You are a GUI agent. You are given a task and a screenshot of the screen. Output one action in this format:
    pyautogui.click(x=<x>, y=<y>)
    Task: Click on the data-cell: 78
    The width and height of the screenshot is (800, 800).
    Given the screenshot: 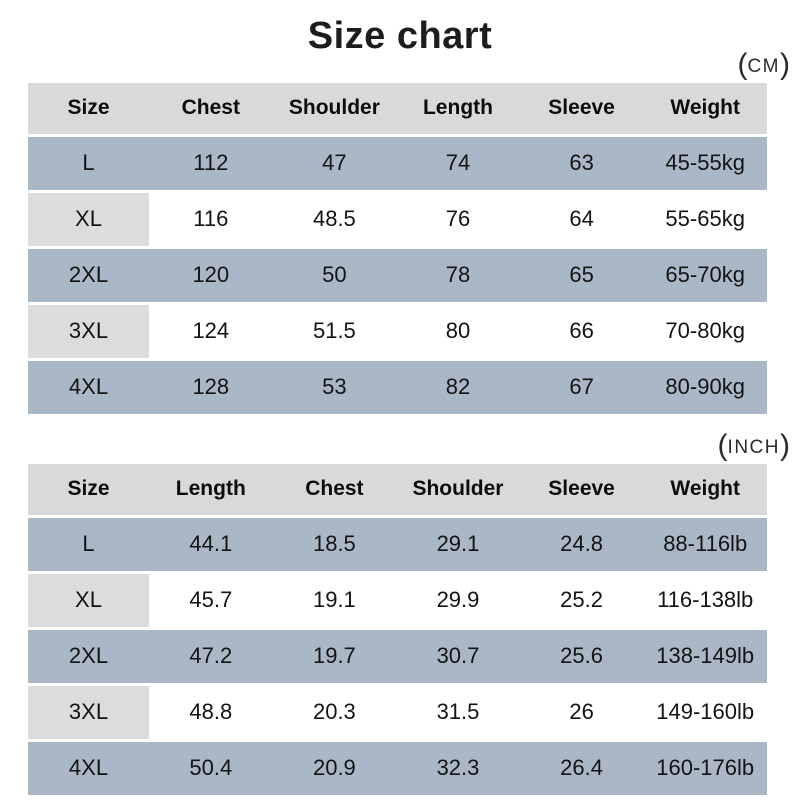 What is the action you would take?
    pyautogui.click(x=458, y=275)
    